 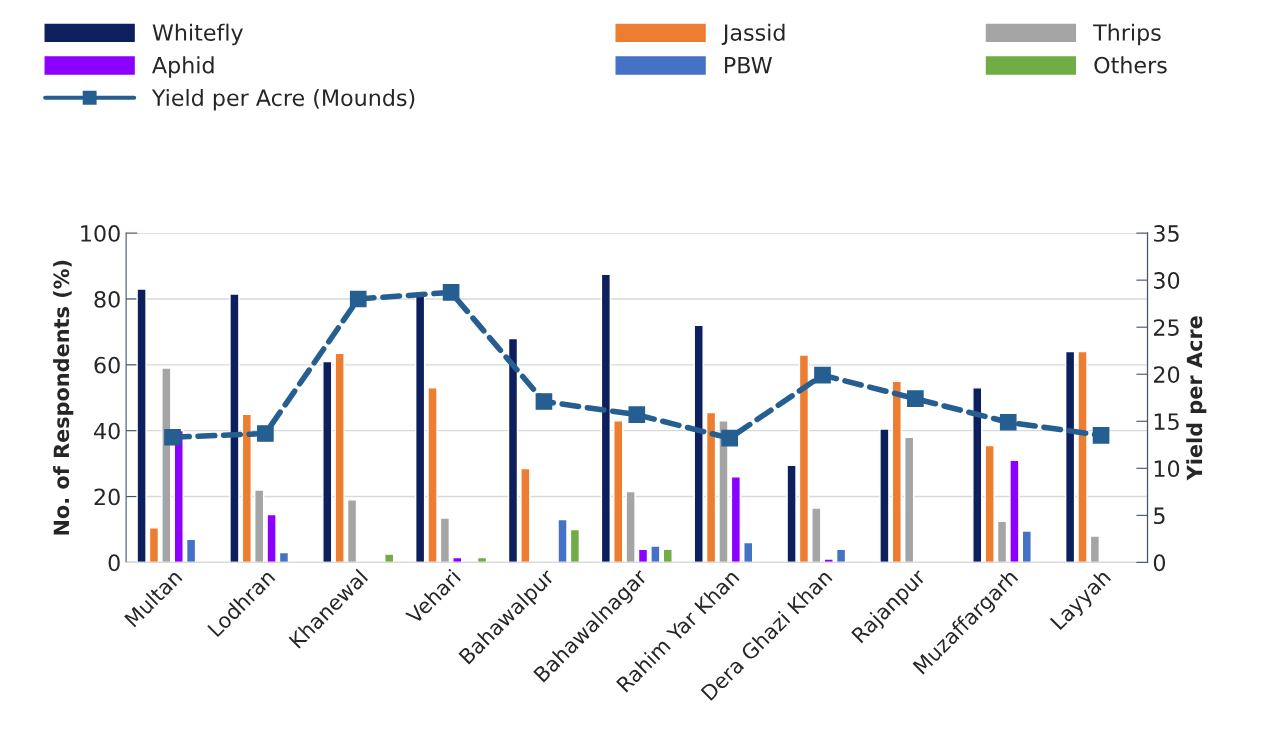 I want to click on y-tick-label: 80, so click(x=107, y=299).